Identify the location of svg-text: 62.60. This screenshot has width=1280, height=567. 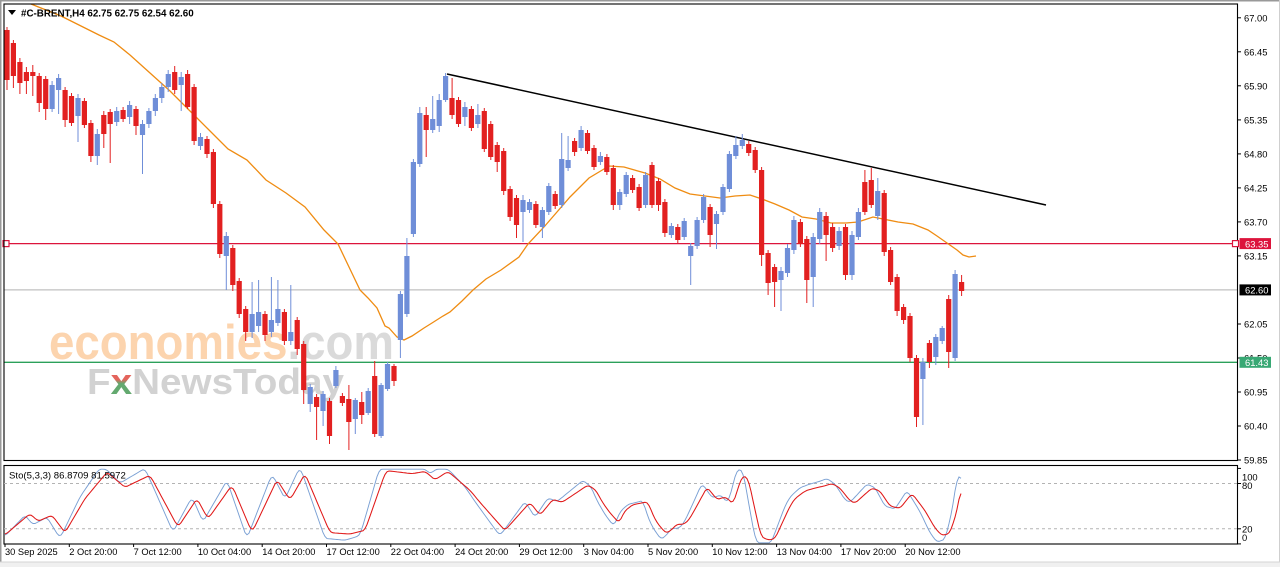
(1256, 290).